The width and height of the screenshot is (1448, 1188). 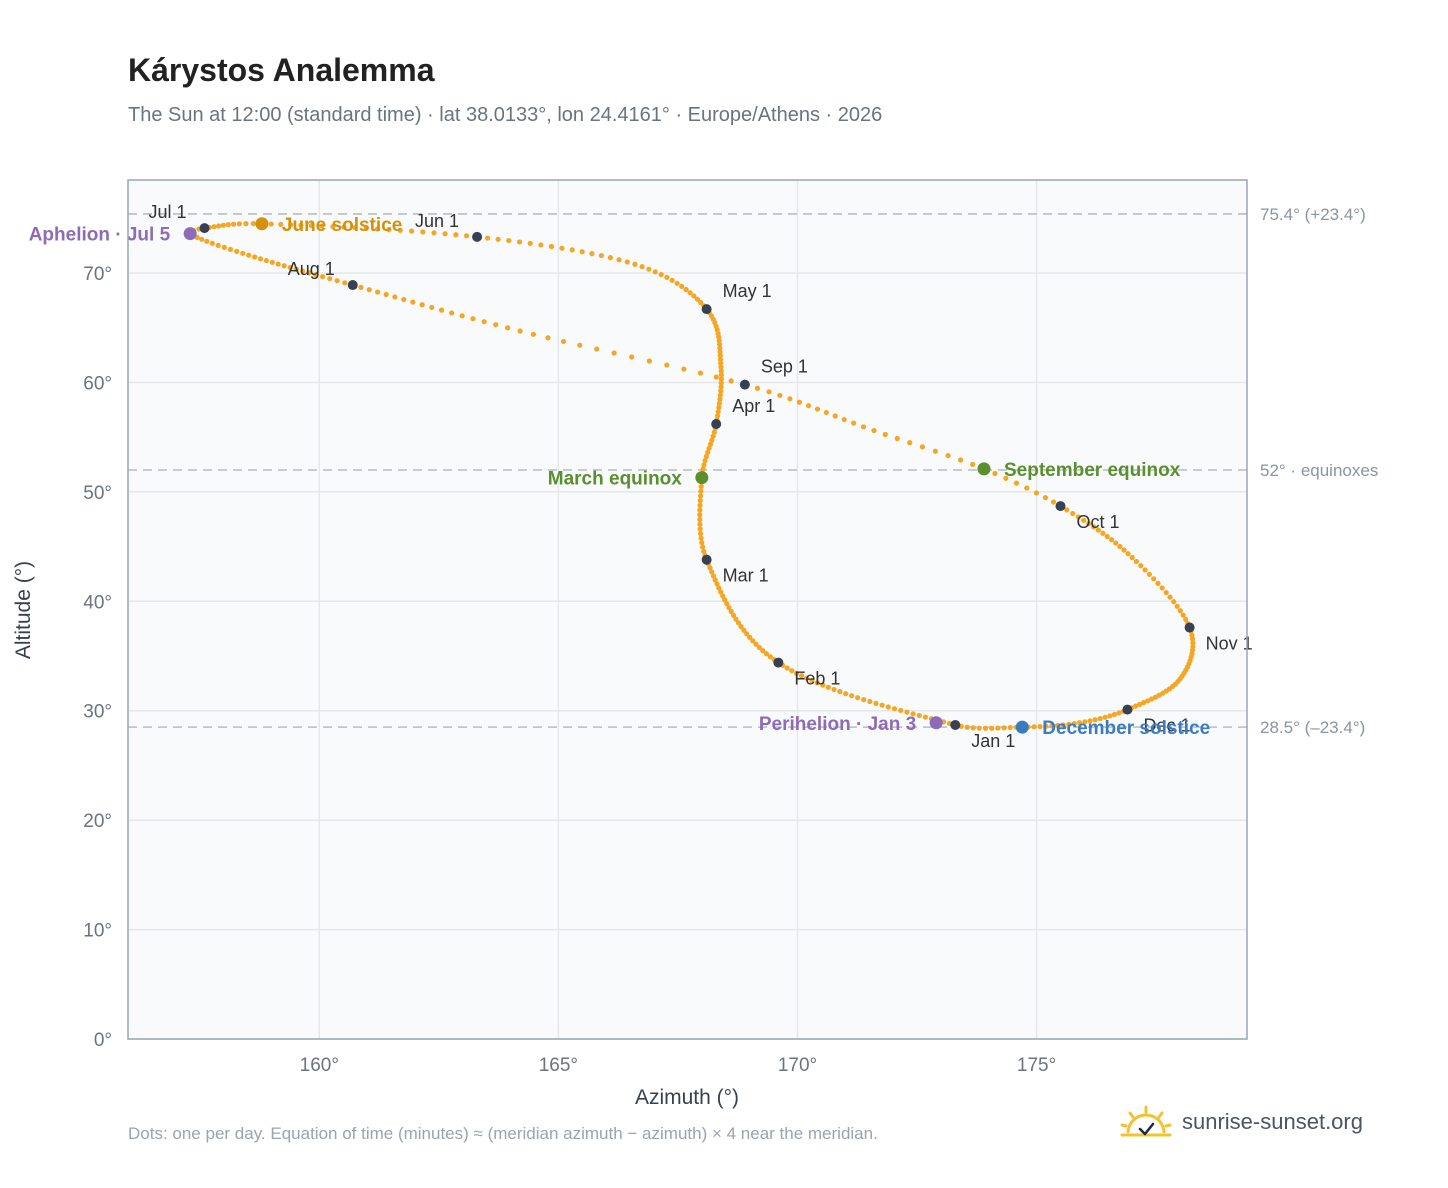 What do you see at coordinates (1313, 214) in the screenshot?
I see `reference-line-label: 75.4° (+23.4°)` at bounding box center [1313, 214].